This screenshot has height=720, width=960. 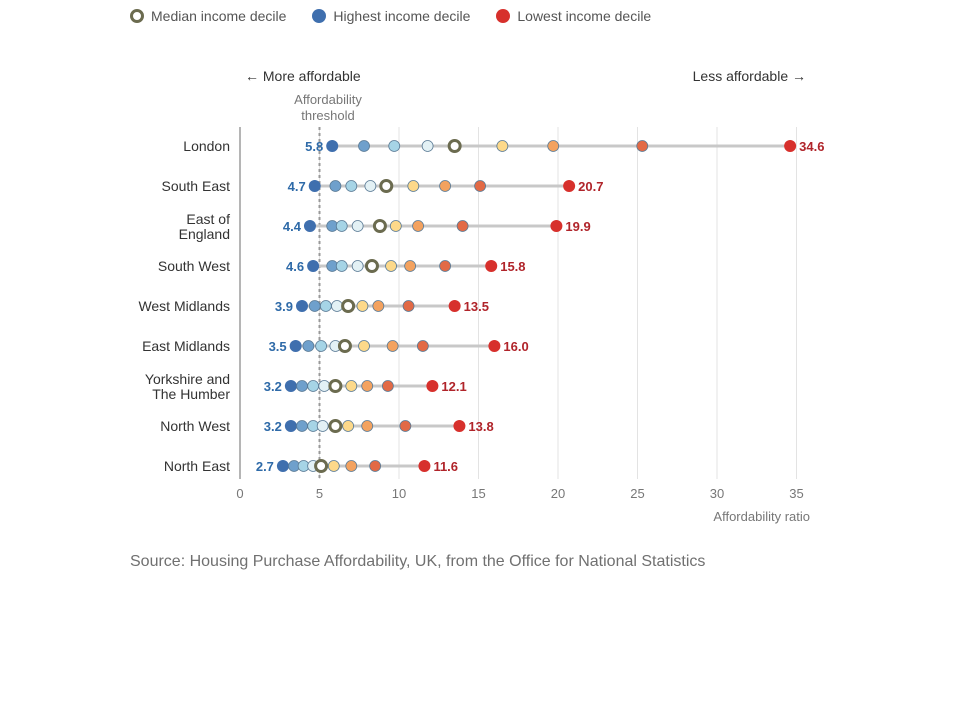 What do you see at coordinates (314, 146) in the screenshot?
I see `highest-decile-value-label: 5.8` at bounding box center [314, 146].